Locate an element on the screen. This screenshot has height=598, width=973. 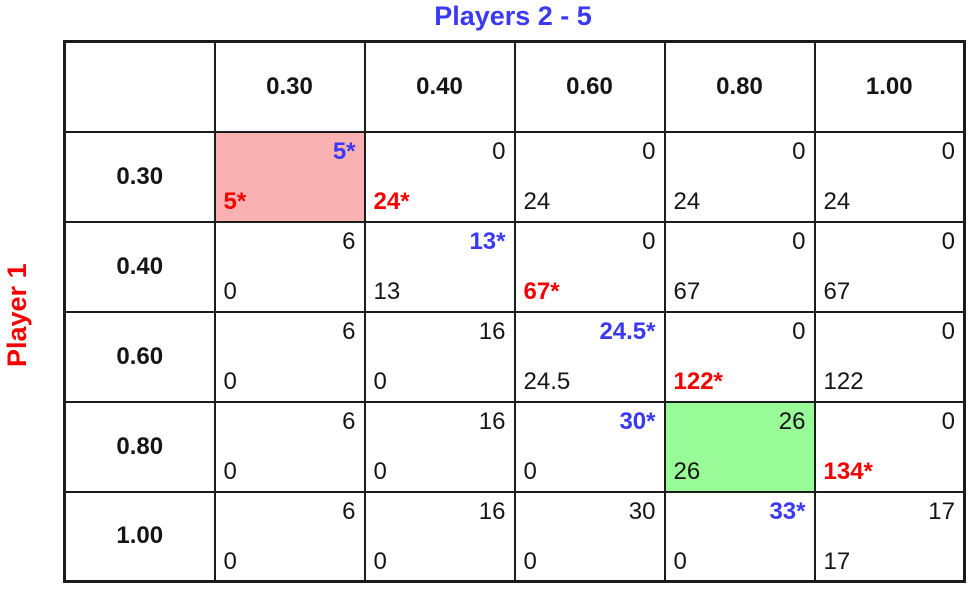
row-player-payoff-value: 24.5 is located at coordinates (547, 382).